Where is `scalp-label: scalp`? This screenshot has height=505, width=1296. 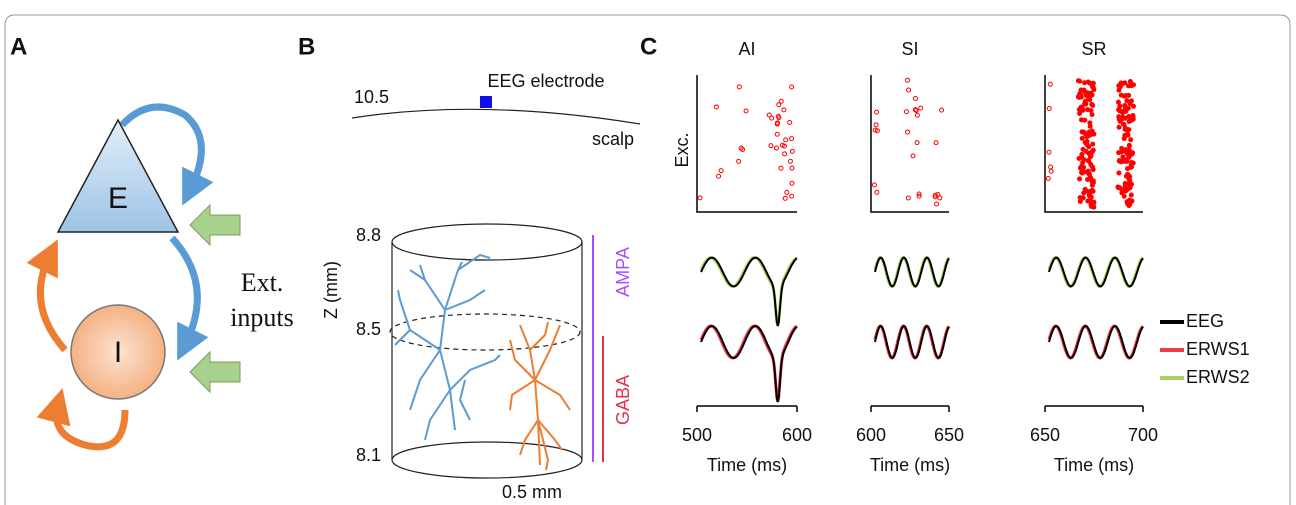 scalp-label: scalp is located at coordinates (613, 139).